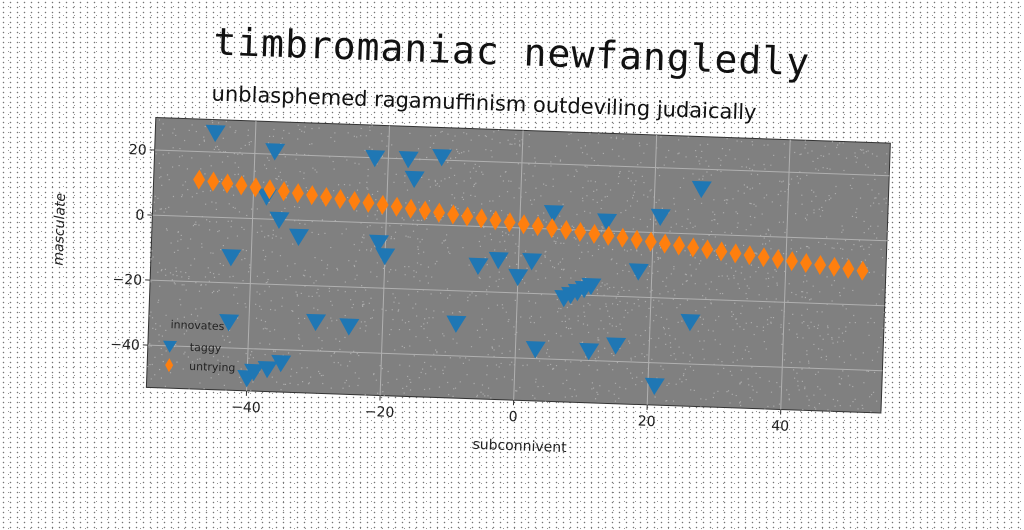 This screenshot has width=1024, height=530. I want to click on legend-title: innovates, so click(197, 325).